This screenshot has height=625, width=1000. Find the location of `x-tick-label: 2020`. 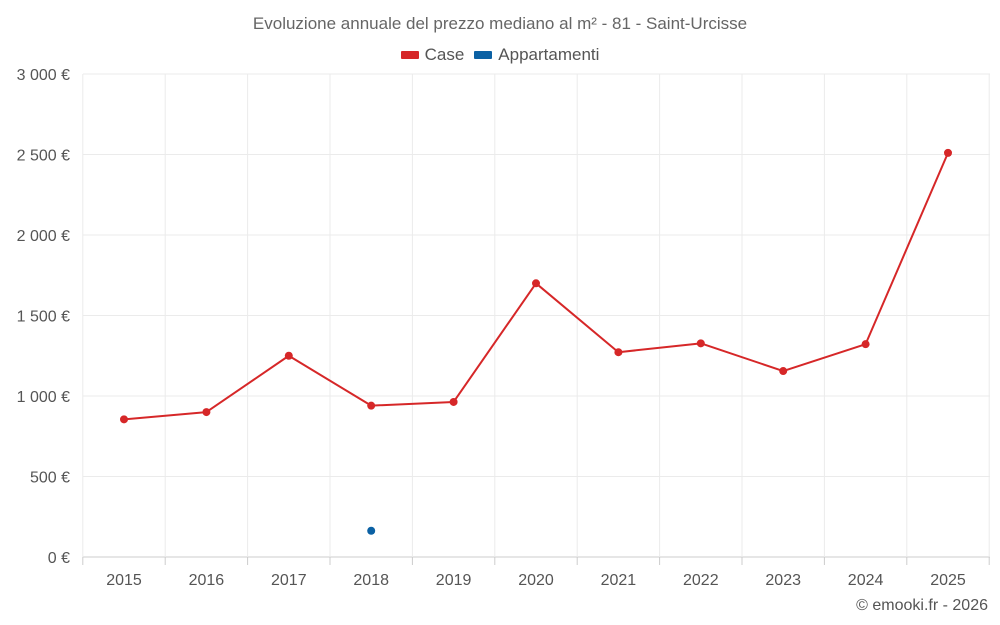

x-tick-label: 2020 is located at coordinates (536, 580).